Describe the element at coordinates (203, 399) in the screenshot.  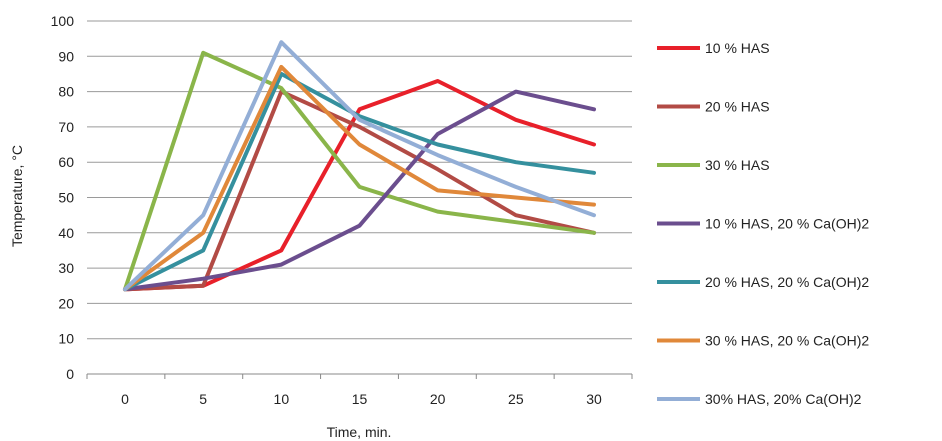
I see `x-tick-label: 5` at that location.